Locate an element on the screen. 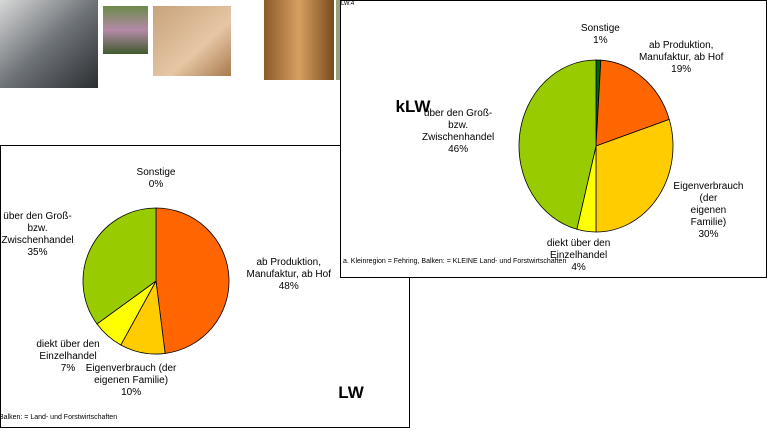 This screenshot has height=431, width=767. slice-label: Sonstige 1% is located at coordinates (600, 35).